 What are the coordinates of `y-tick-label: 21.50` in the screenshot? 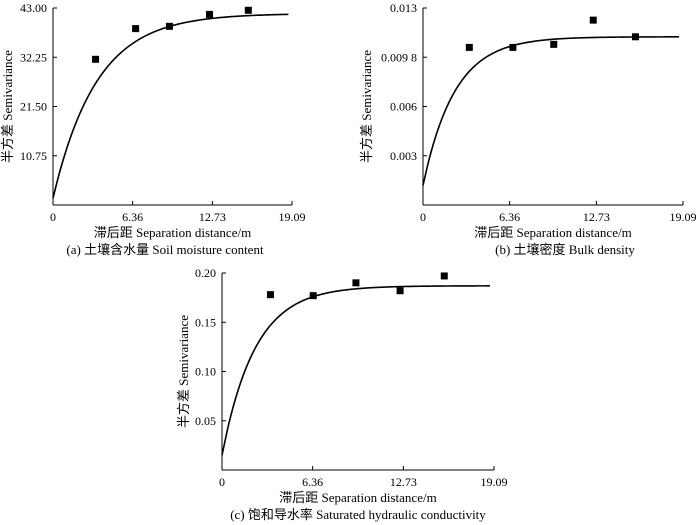 It's located at (33, 107).